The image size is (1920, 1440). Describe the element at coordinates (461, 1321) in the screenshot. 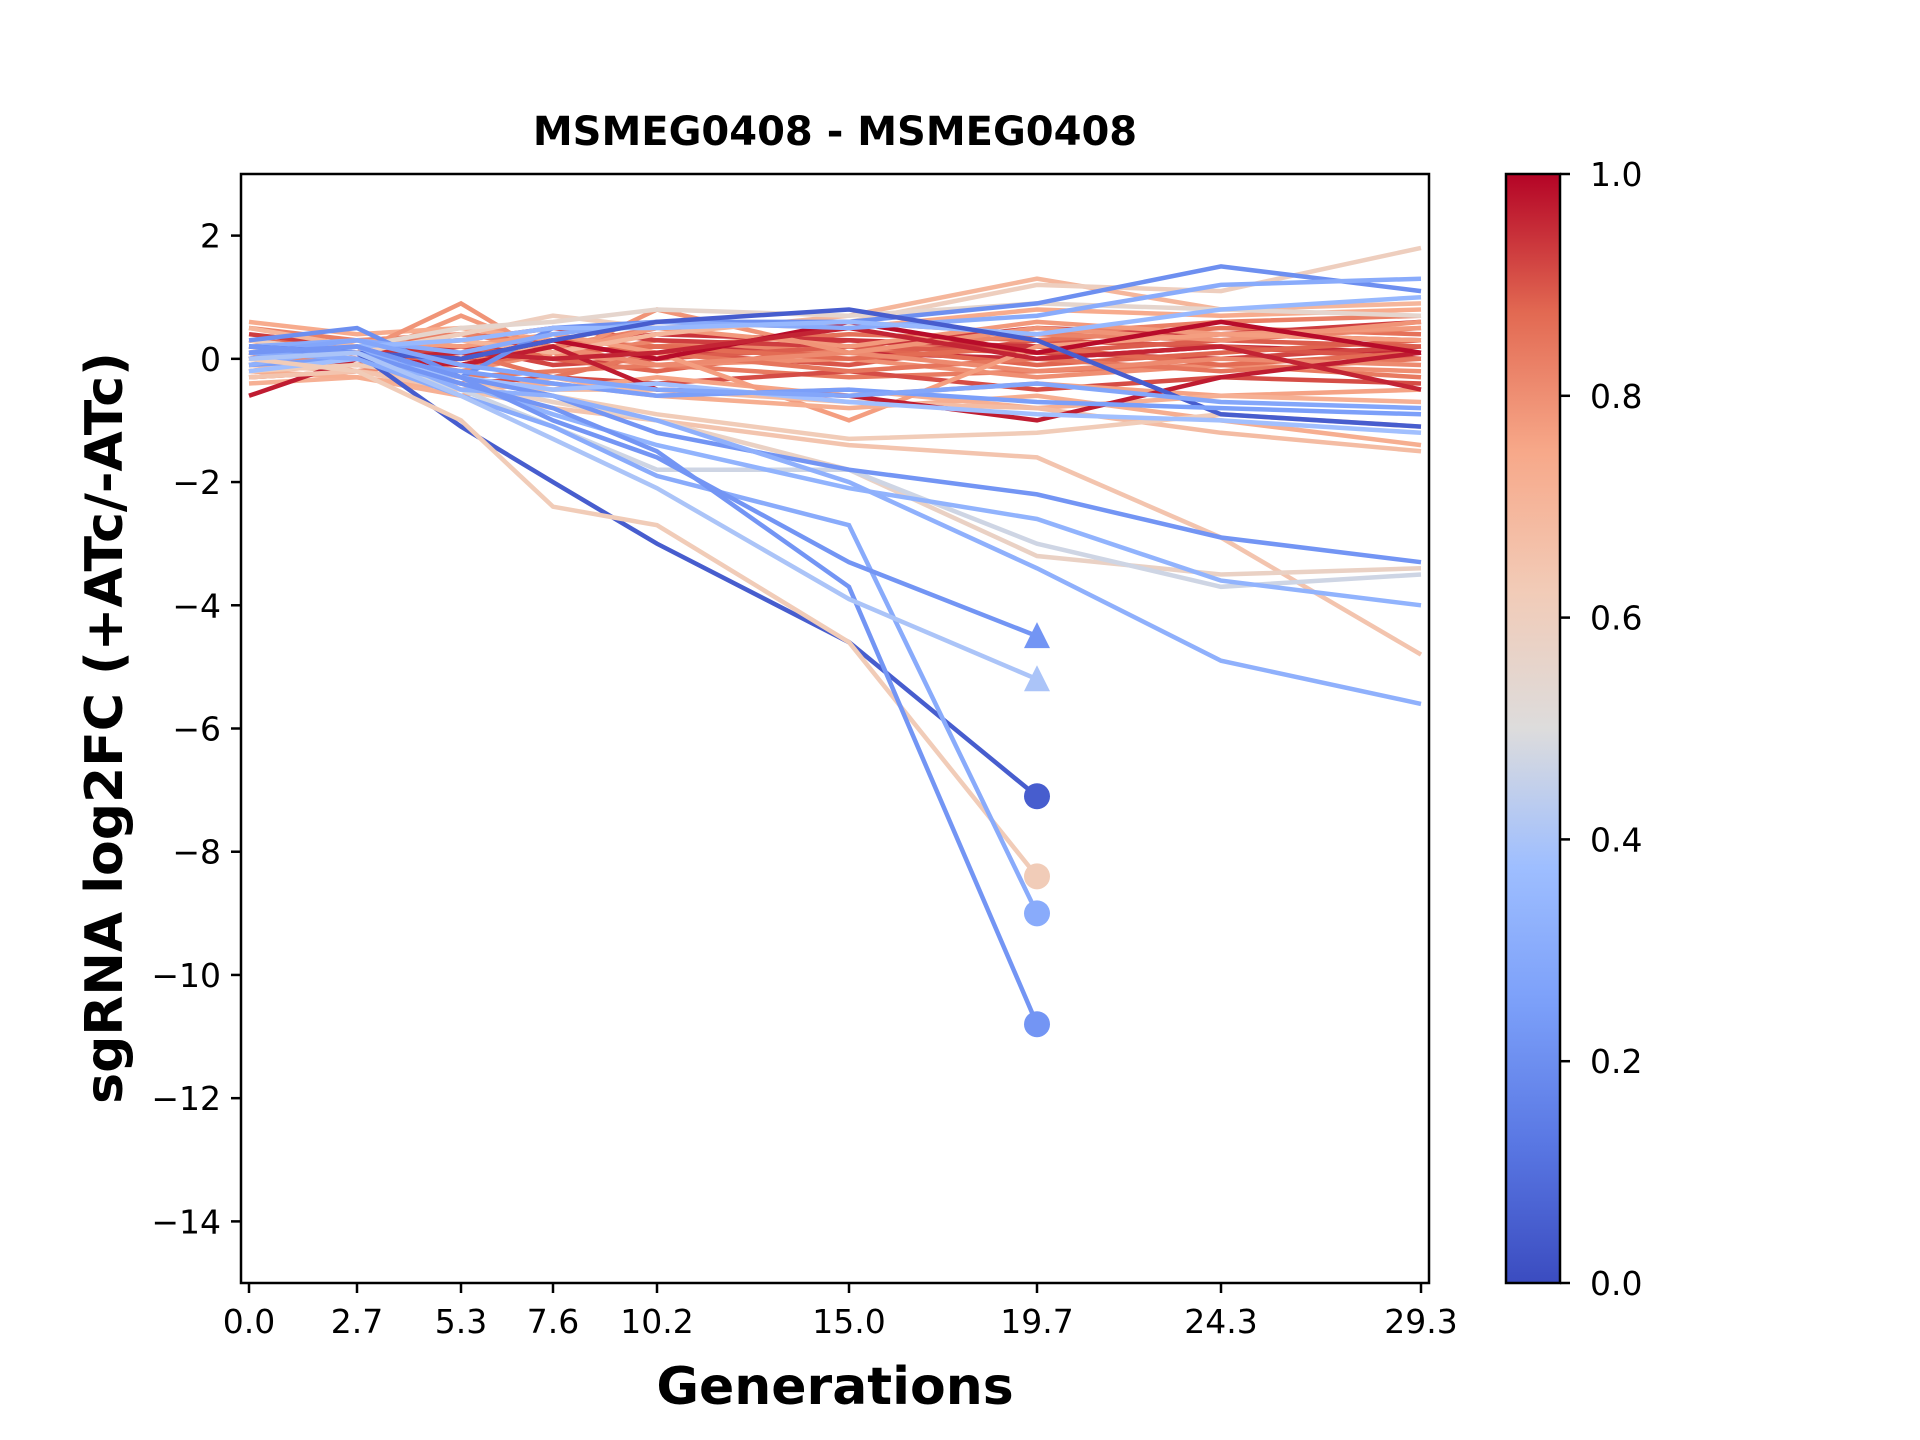

I see `x-tick-label: 5.3` at that location.